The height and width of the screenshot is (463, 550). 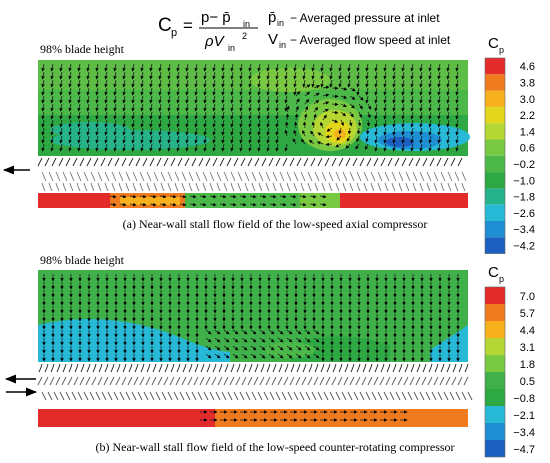 What do you see at coordinates (273, 39) in the screenshot?
I see `def2-symbol: V` at bounding box center [273, 39].